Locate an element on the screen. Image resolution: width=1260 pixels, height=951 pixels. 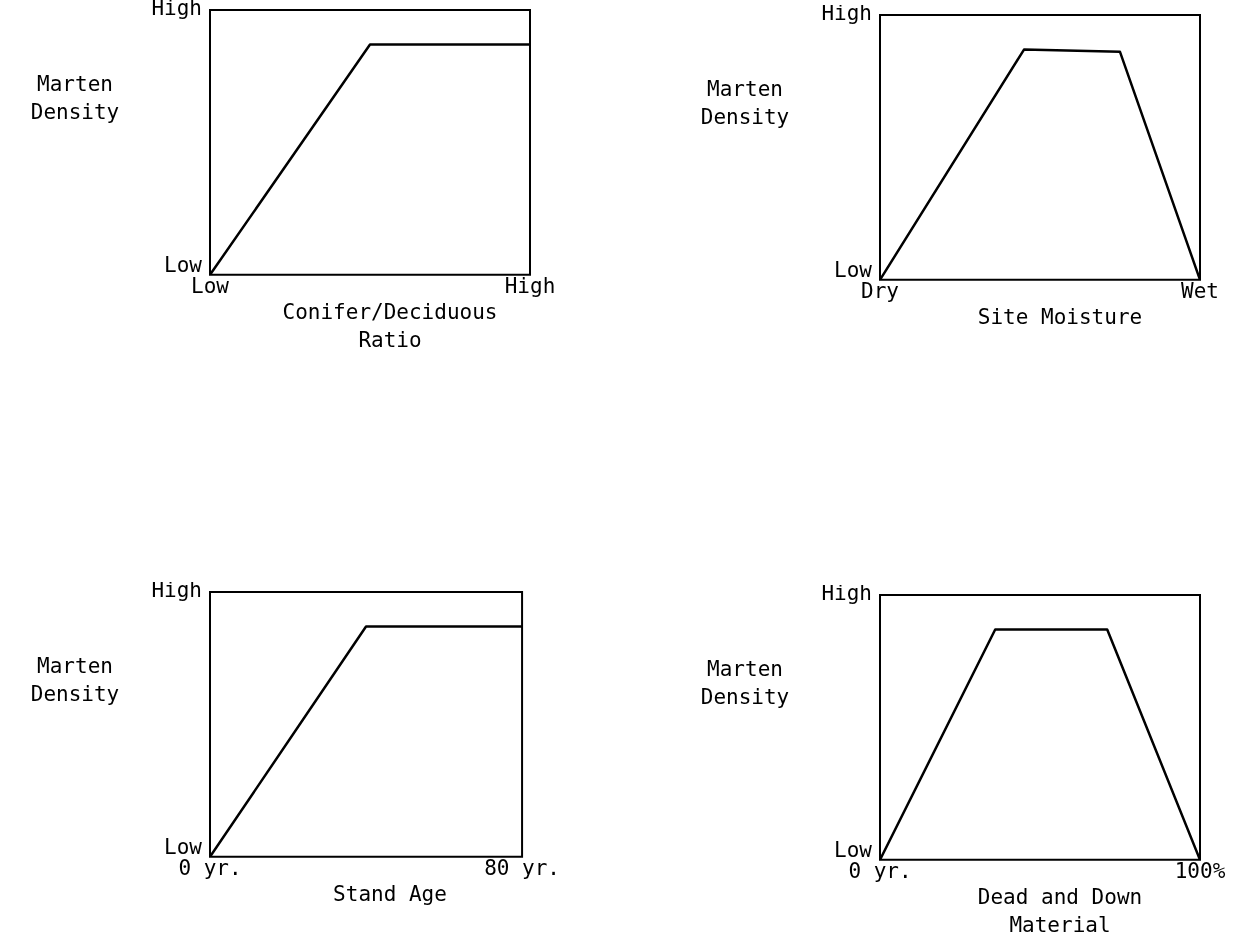
x-tick-label: Dry is located at coordinates (880, 290).